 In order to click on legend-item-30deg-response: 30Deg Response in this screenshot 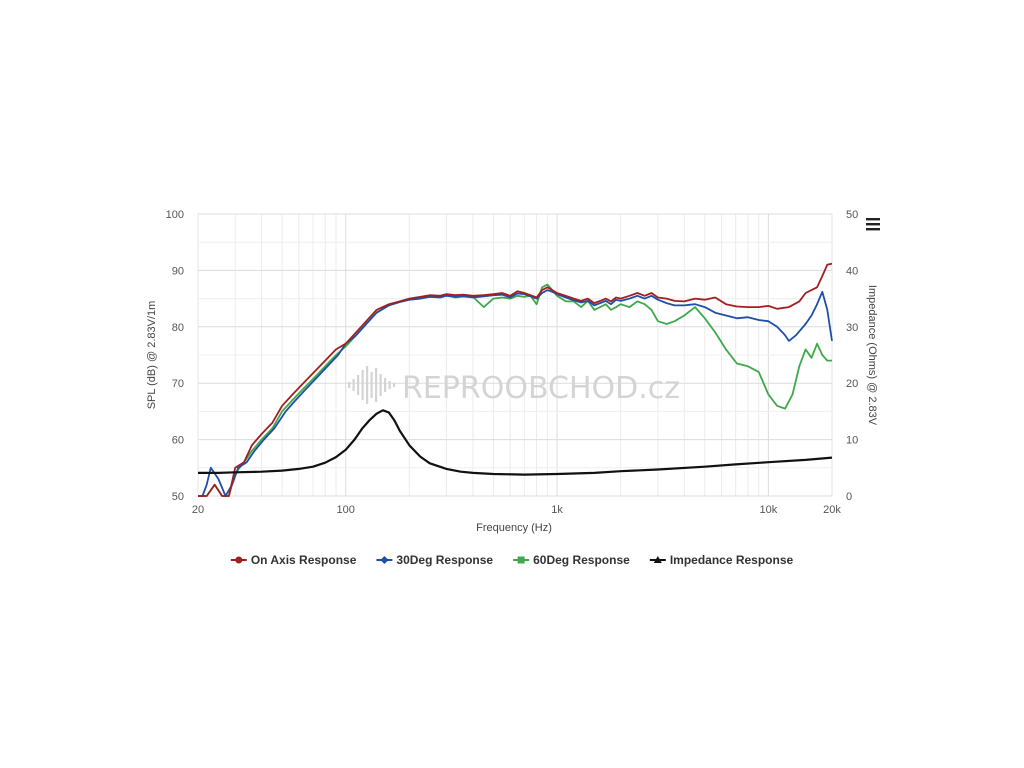, I will do `click(434, 560)`.